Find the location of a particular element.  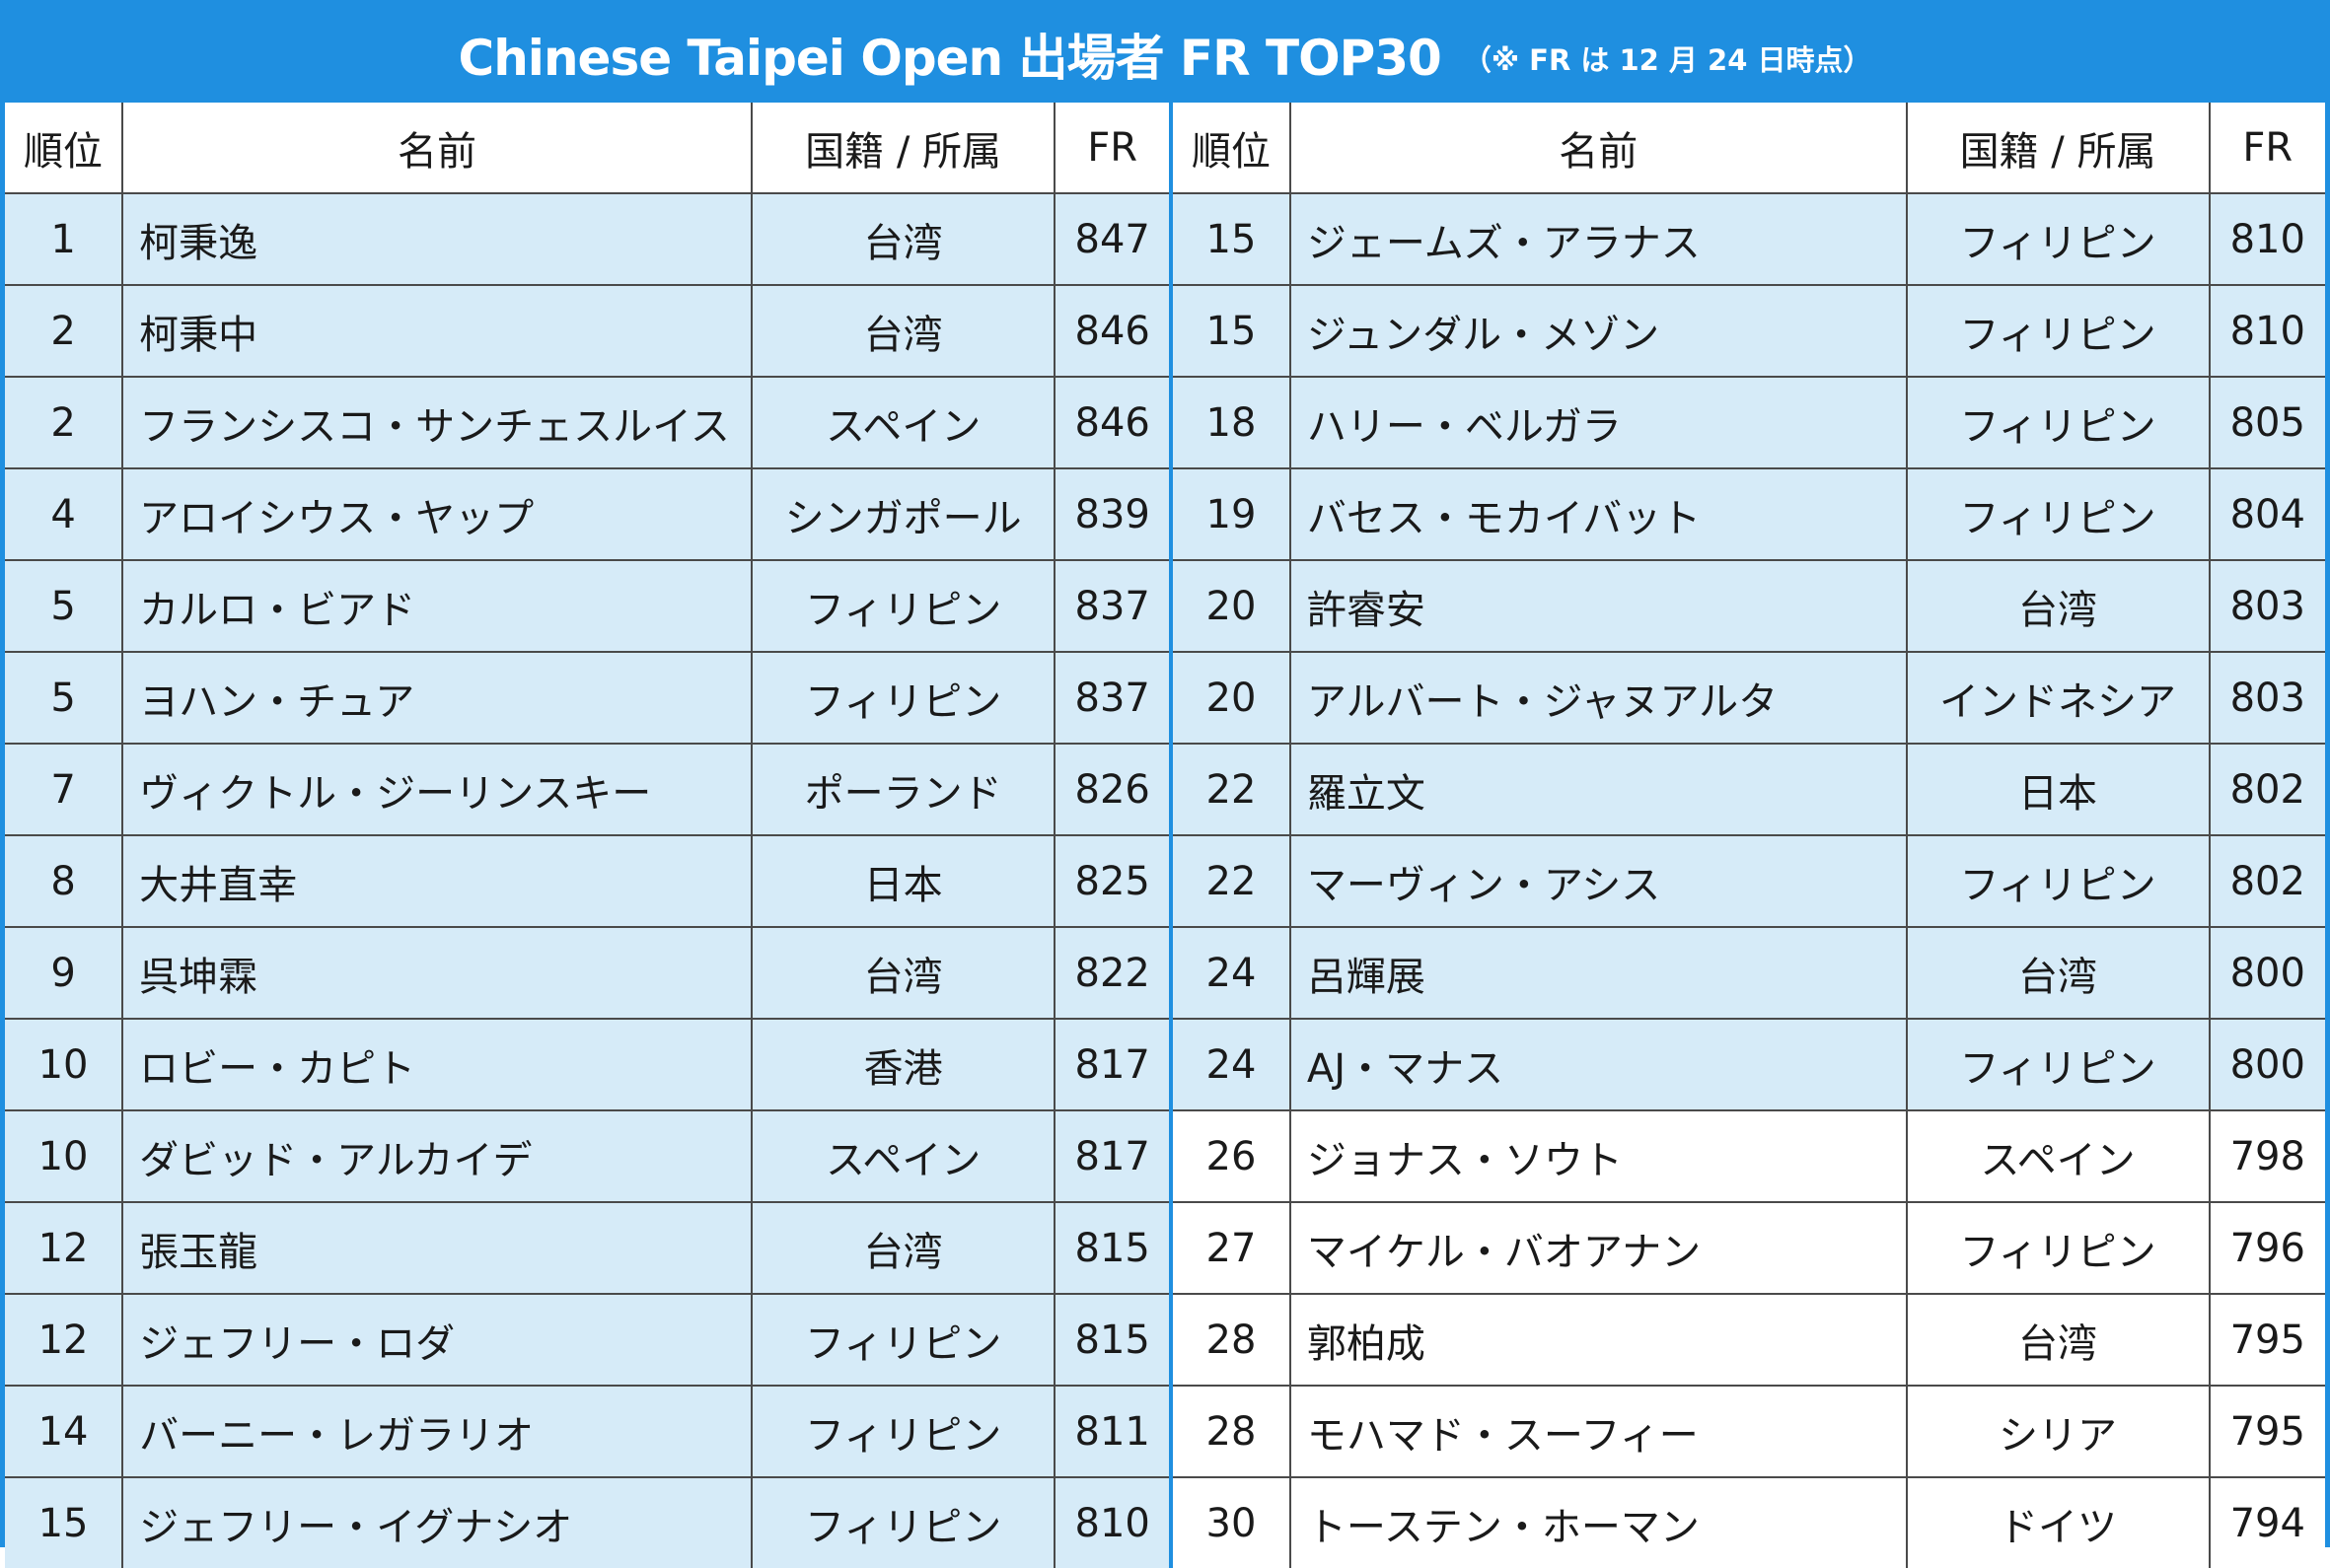

table-row: 15 ジェームズ・アラナス フィリピン 810 is located at coordinates (1749, 239).